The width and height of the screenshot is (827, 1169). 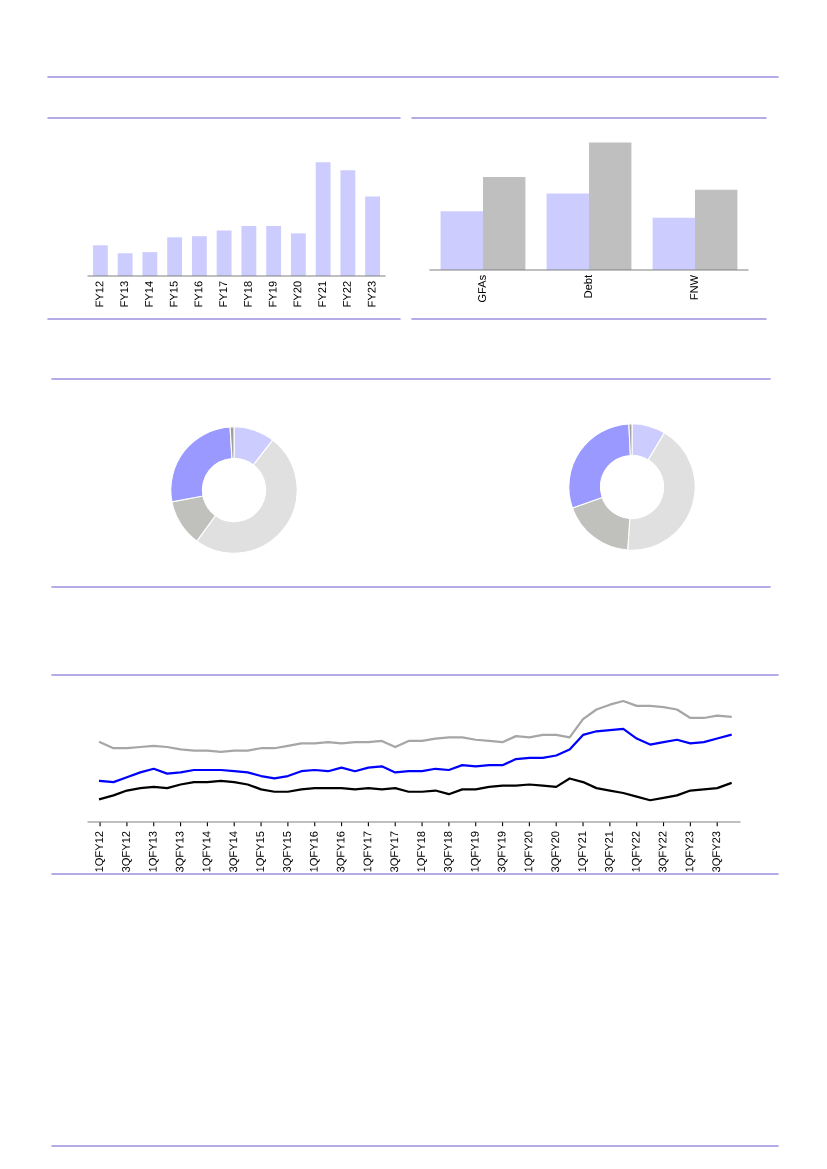 I want to click on x-tick-label: 1QFY14, so click(x=207, y=851).